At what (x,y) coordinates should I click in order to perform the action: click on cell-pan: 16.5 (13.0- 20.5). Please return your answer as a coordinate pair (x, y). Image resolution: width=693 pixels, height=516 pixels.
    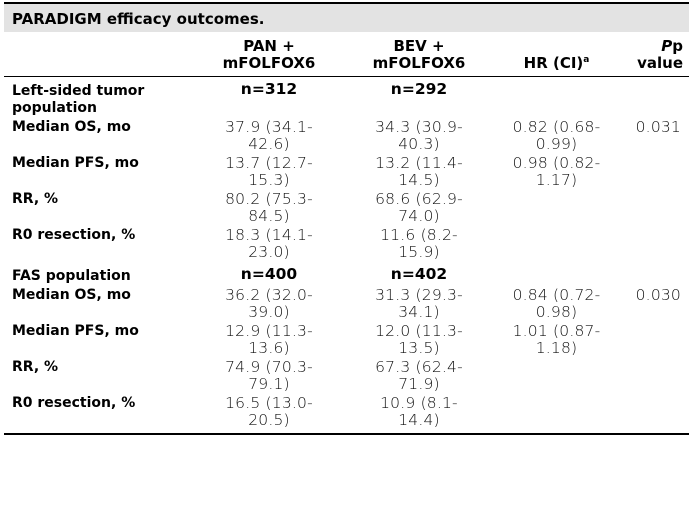
    Looking at the image, I should click on (269, 414).